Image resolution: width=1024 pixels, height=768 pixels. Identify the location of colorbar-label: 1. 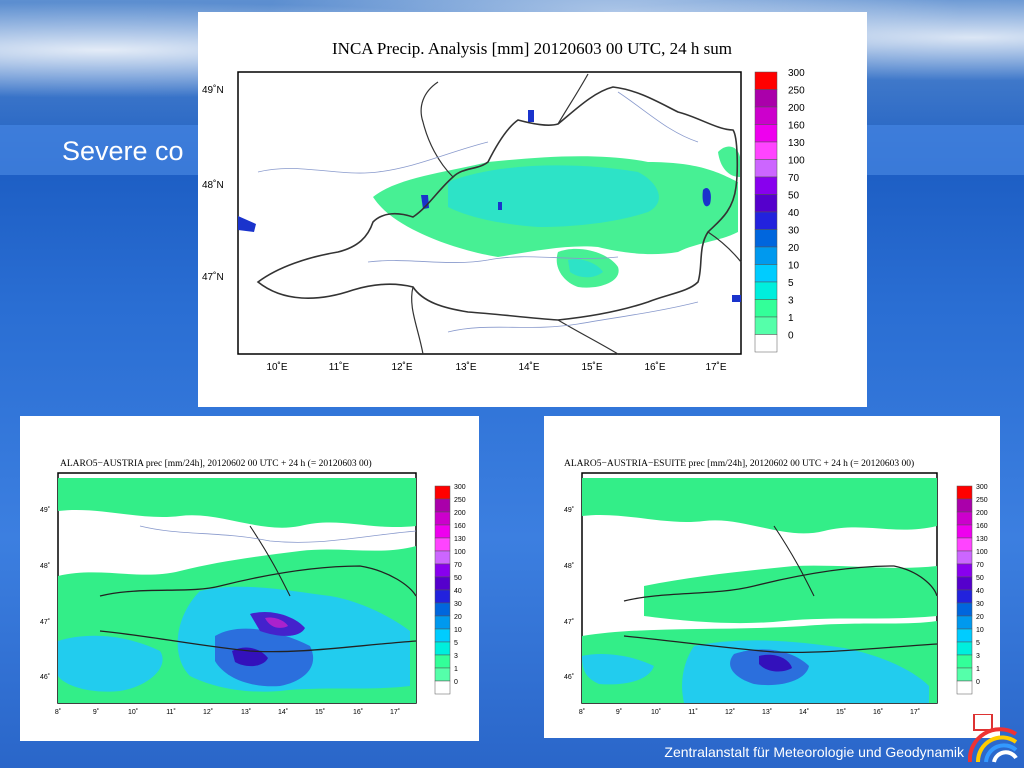
(791, 318).